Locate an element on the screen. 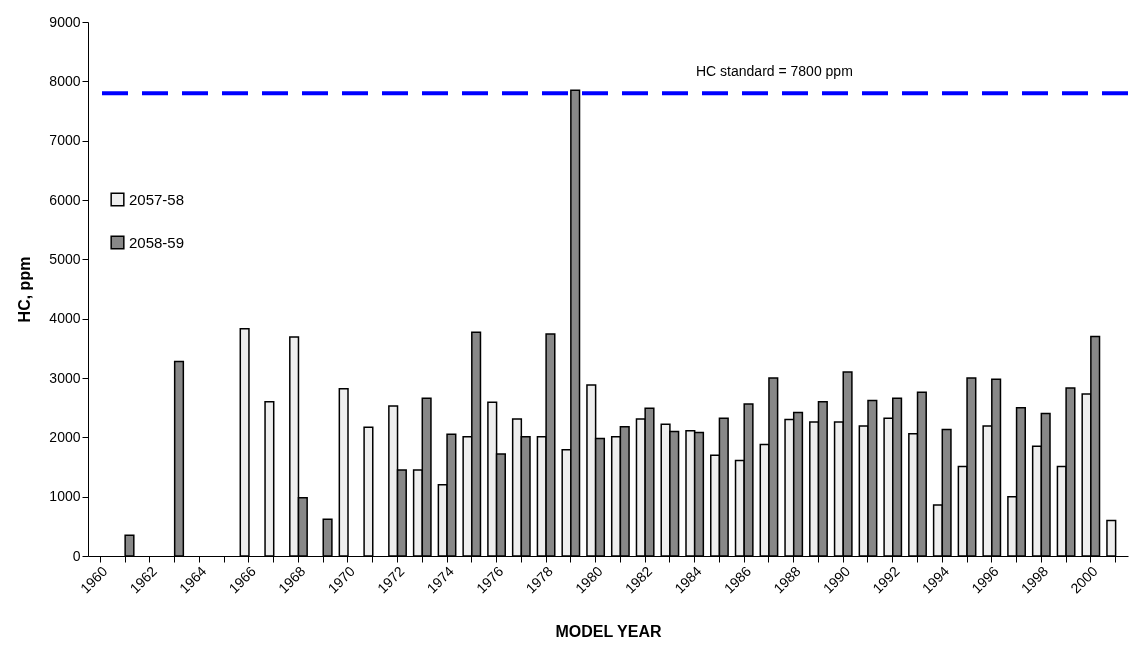 The width and height of the screenshot is (1130, 671). y-tick-label: 2000 is located at coordinates (65, 436).